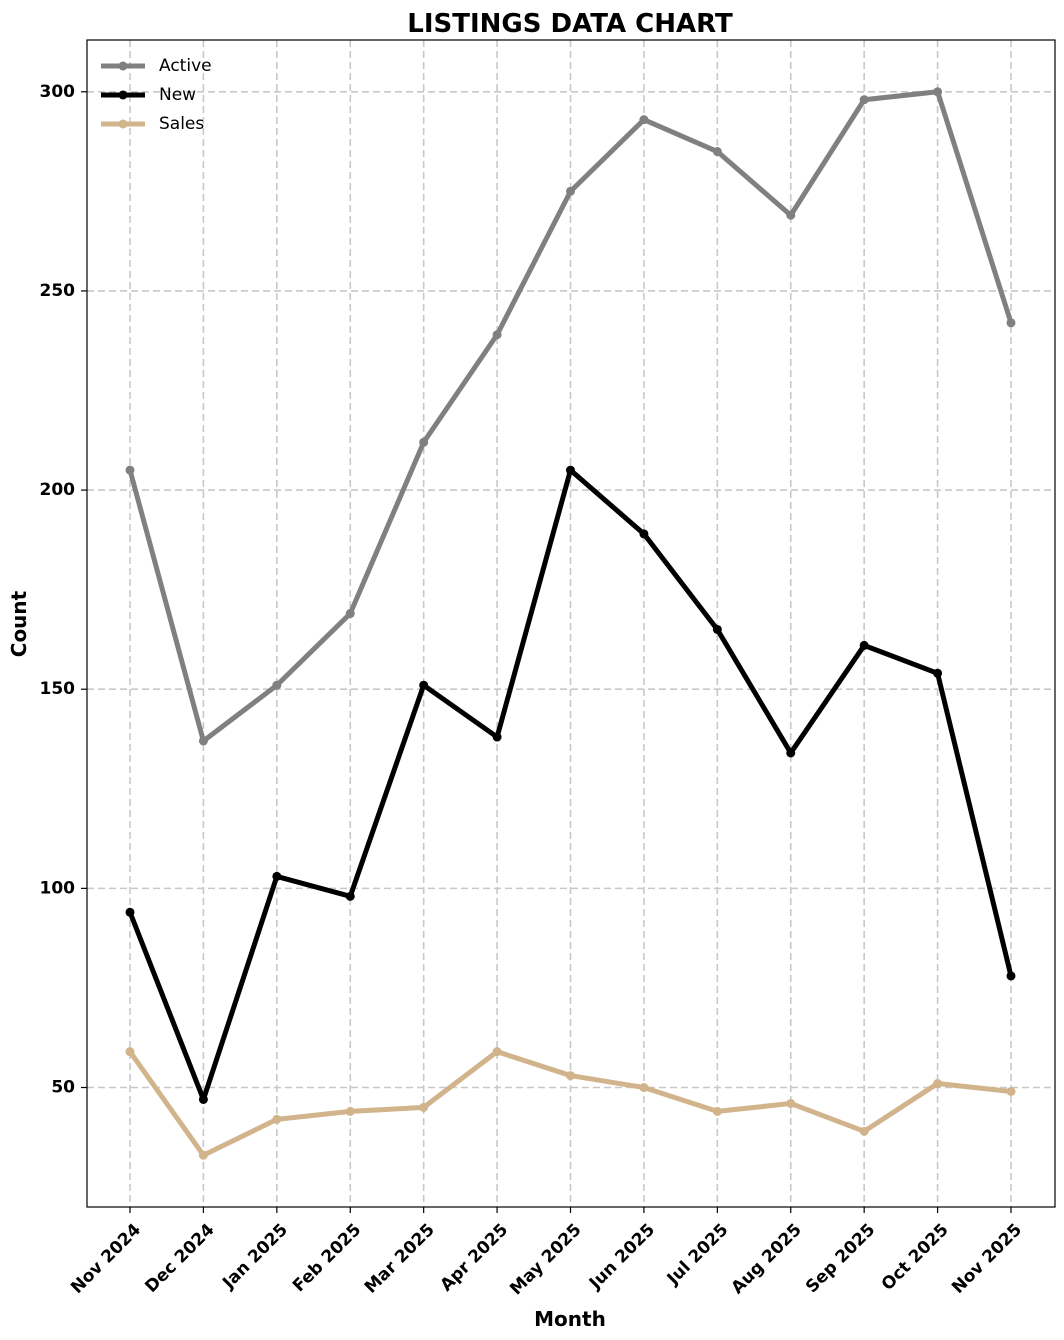  Describe the element at coordinates (152, 124) in the screenshot. I see `legend-item-sales: Sales` at that location.